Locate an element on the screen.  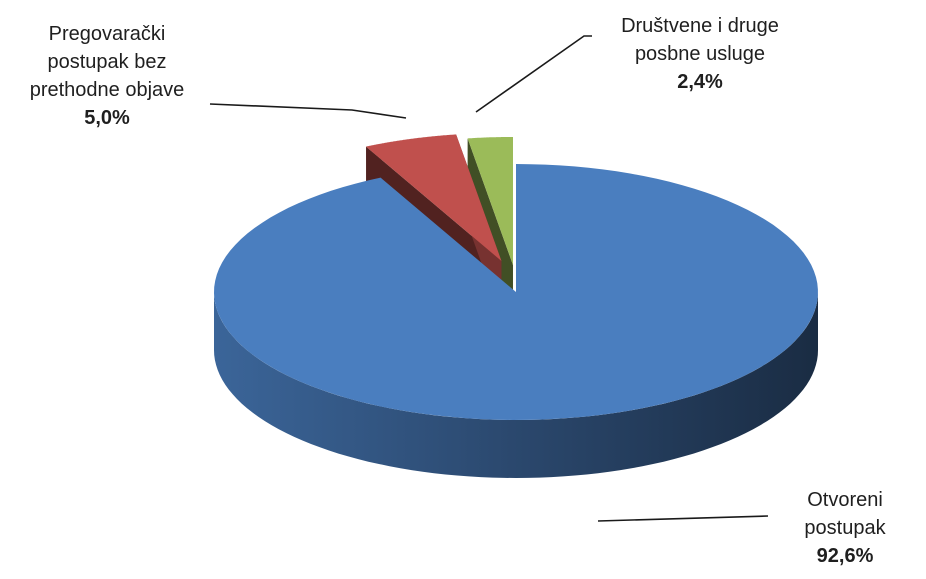
label-pregovaracki-line1: Pregovarački is located at coordinates (107, 34).